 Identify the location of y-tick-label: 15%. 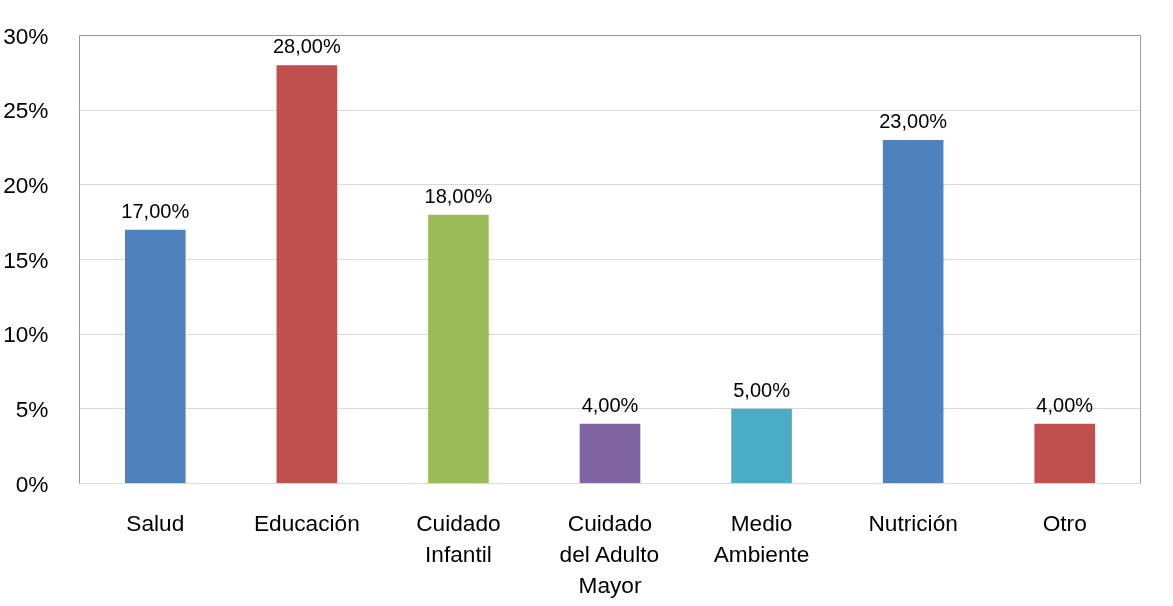
(26, 259).